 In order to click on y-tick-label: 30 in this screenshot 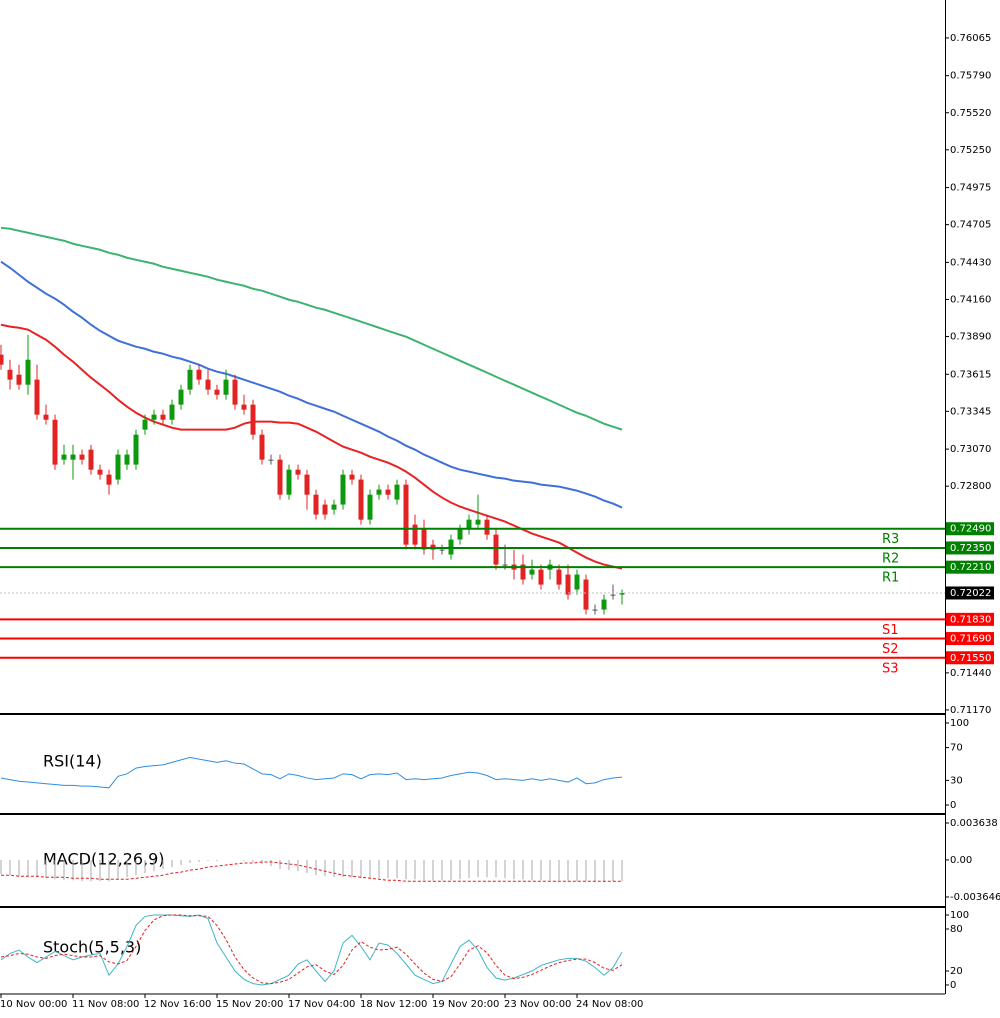, I will do `click(956, 780)`.